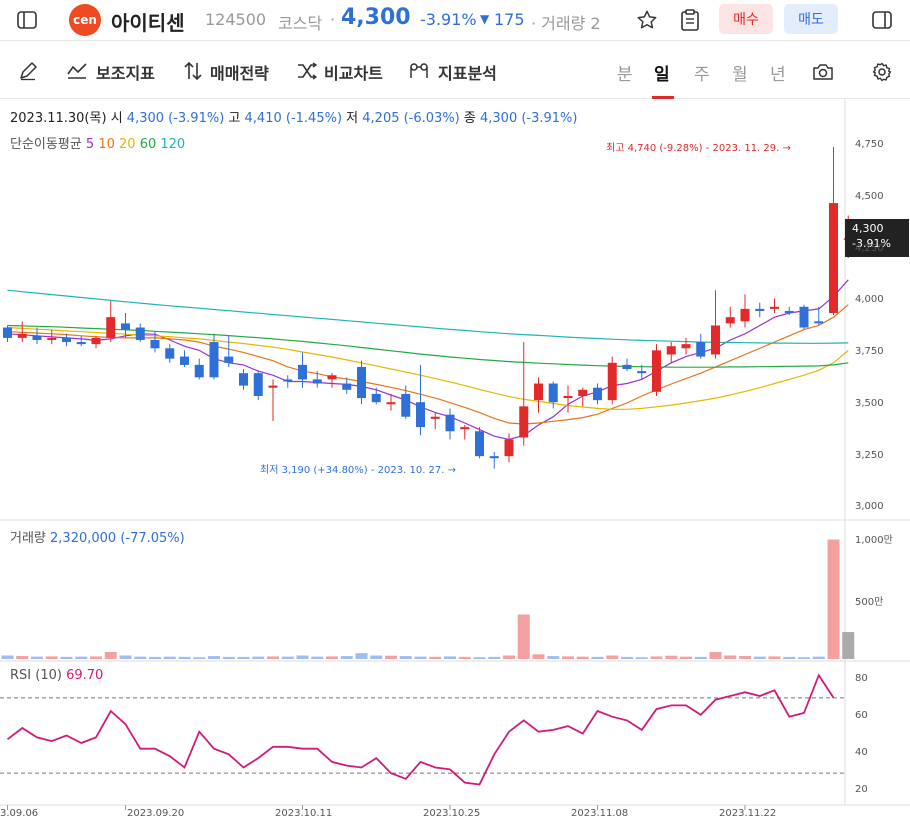 The image size is (910, 824). Describe the element at coordinates (353, 73) in the screenshot. I see `compare-button: 비교차트` at that location.